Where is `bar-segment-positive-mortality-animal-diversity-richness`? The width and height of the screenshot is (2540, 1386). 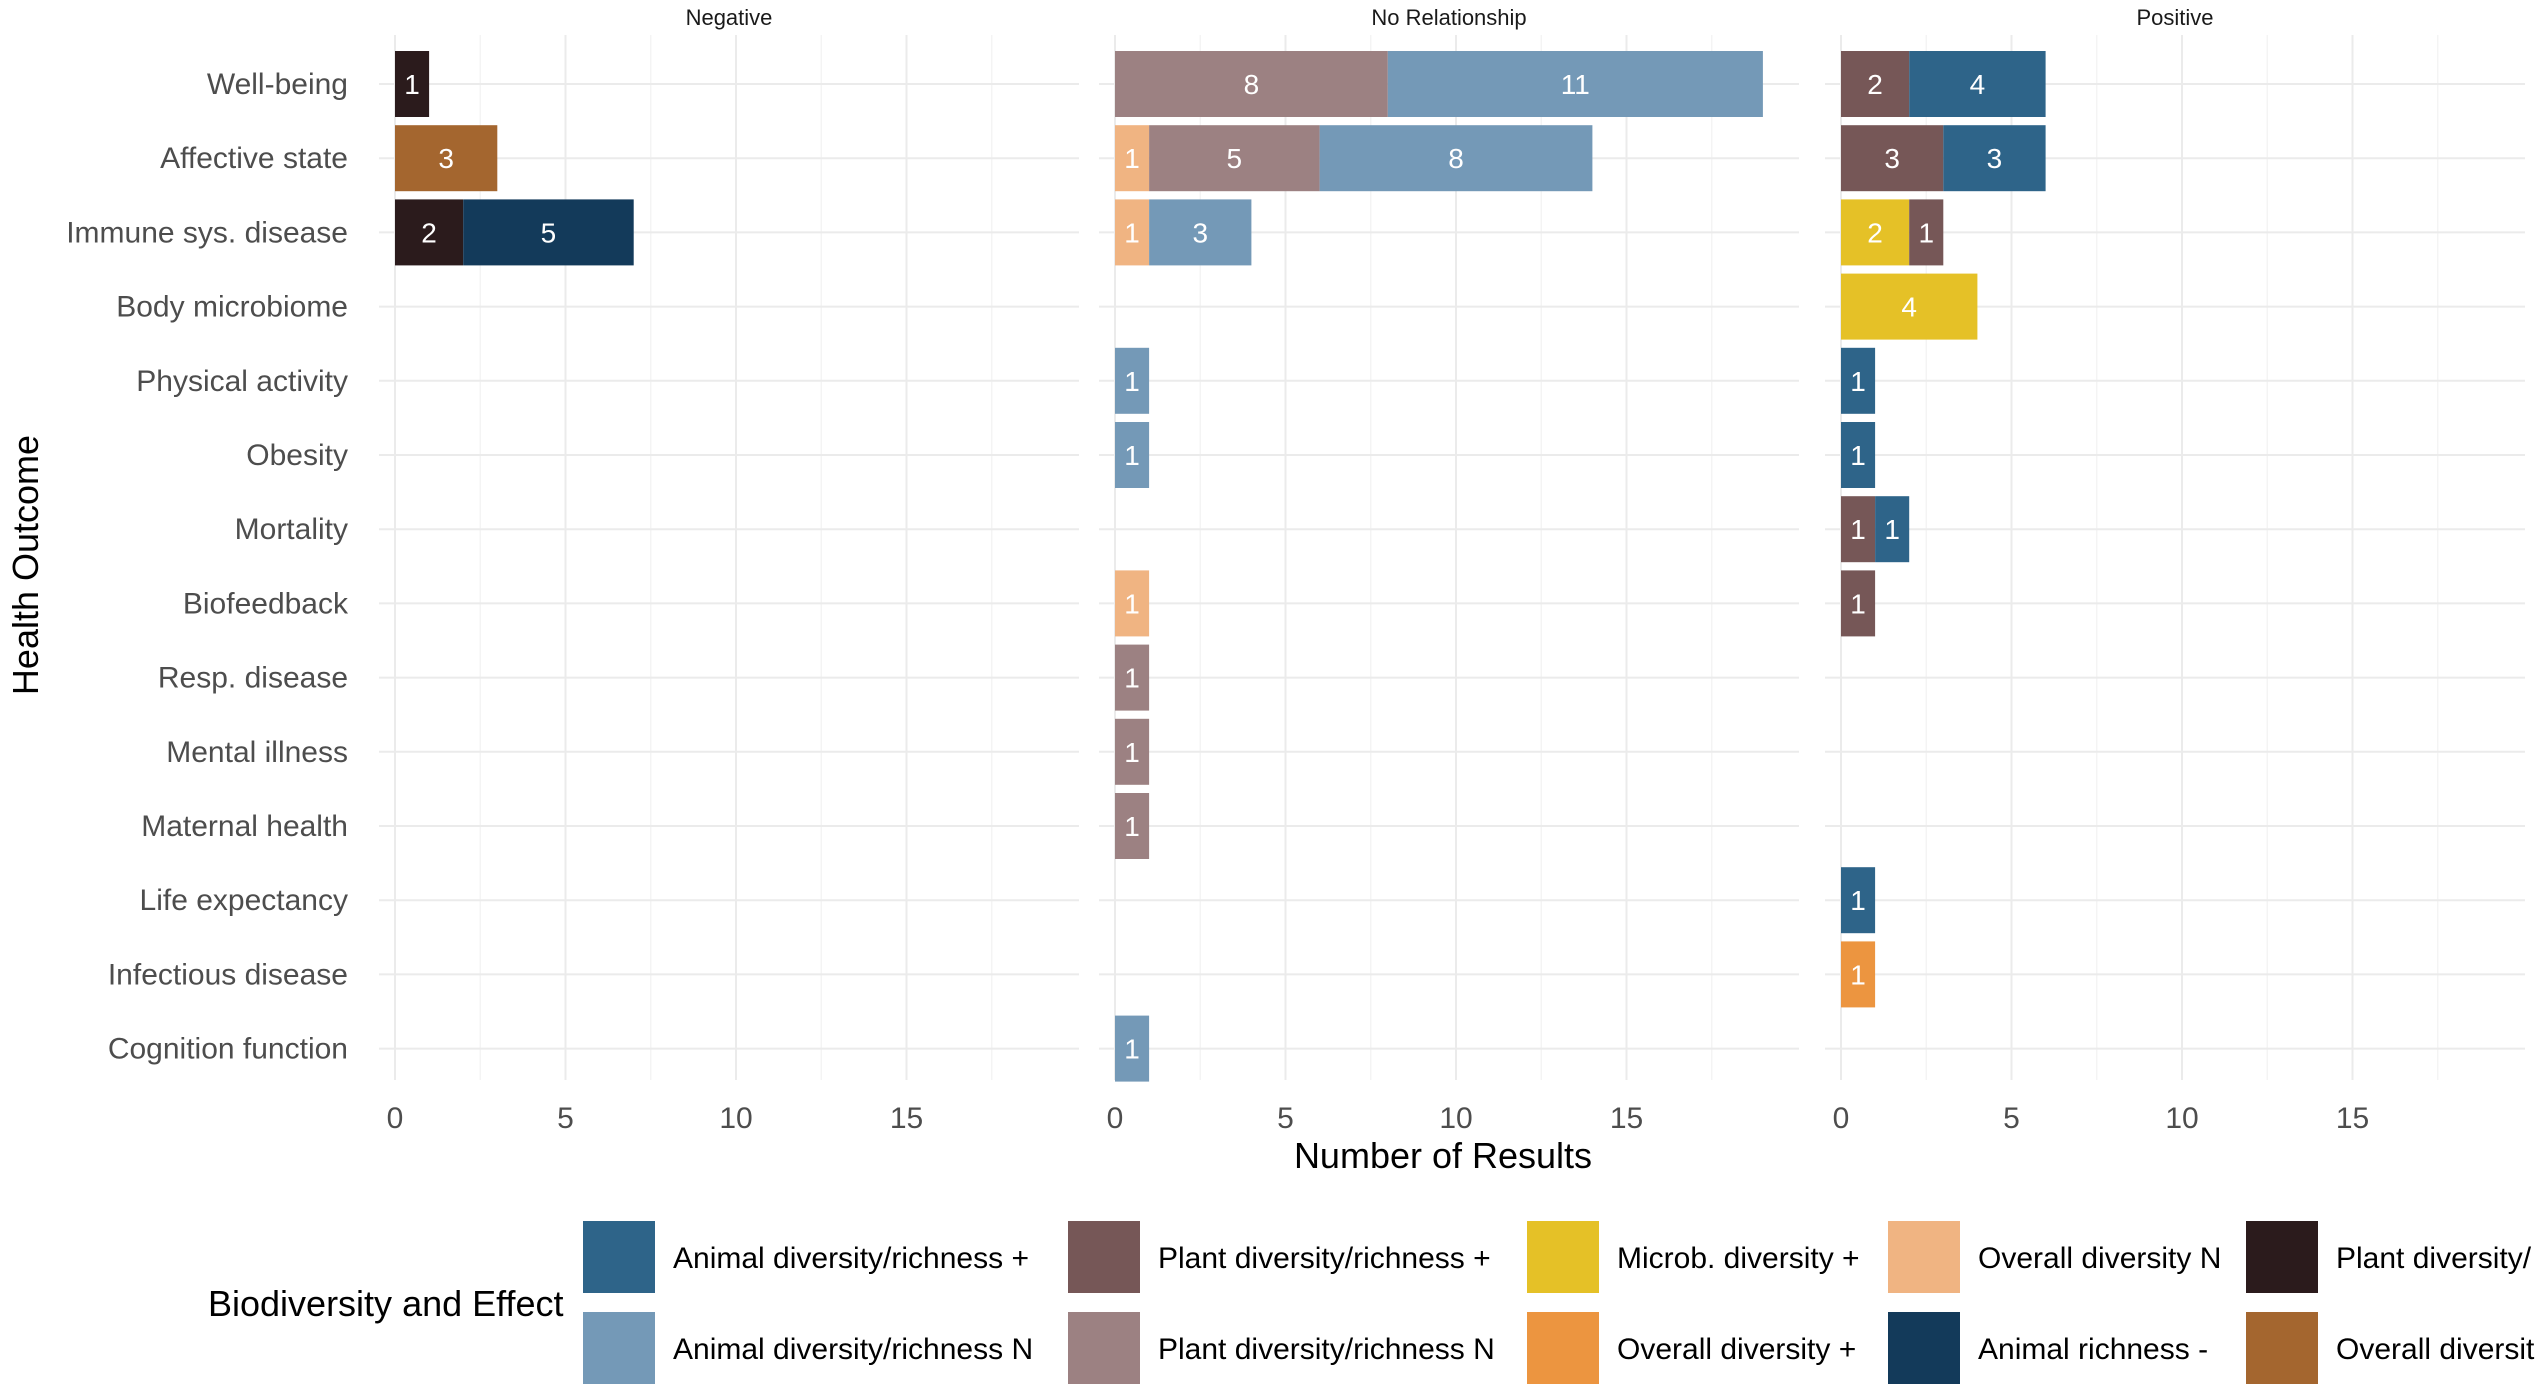
bar-segment-positive-mortality-animal-diversity-richness is located at coordinates (1892, 529).